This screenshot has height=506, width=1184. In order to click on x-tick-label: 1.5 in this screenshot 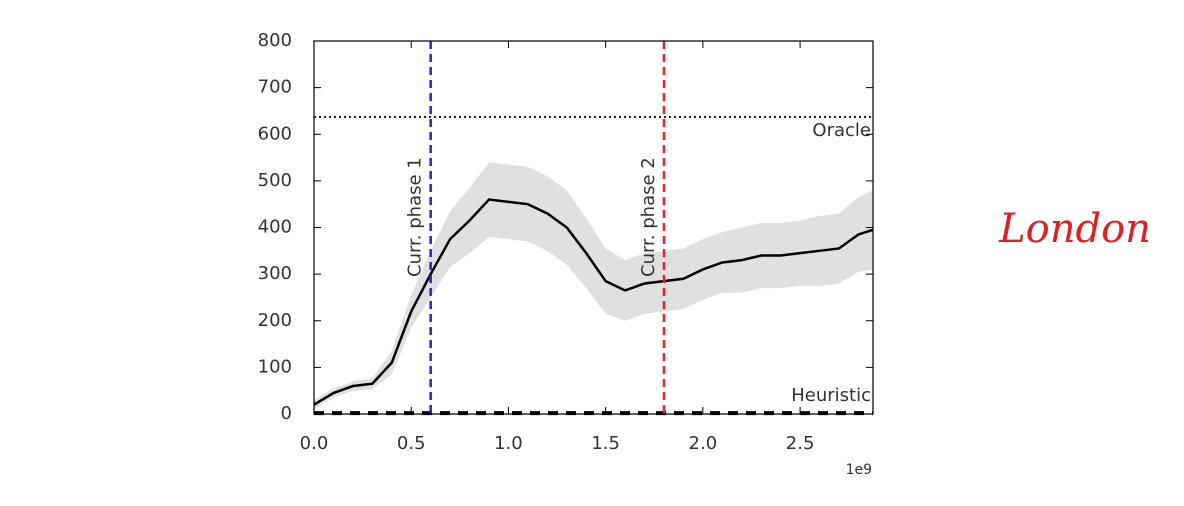, I will do `click(605, 443)`.